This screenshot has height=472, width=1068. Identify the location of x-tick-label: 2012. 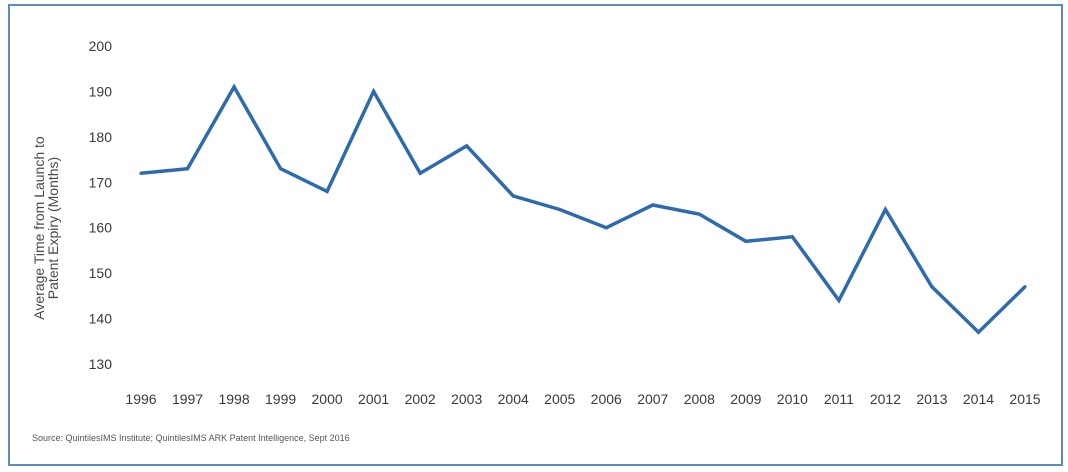
(885, 399).